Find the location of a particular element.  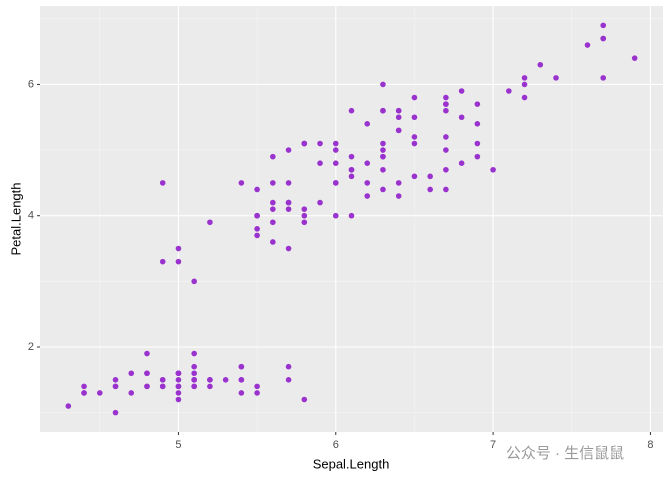

x-tick-label: 6 is located at coordinates (336, 445).